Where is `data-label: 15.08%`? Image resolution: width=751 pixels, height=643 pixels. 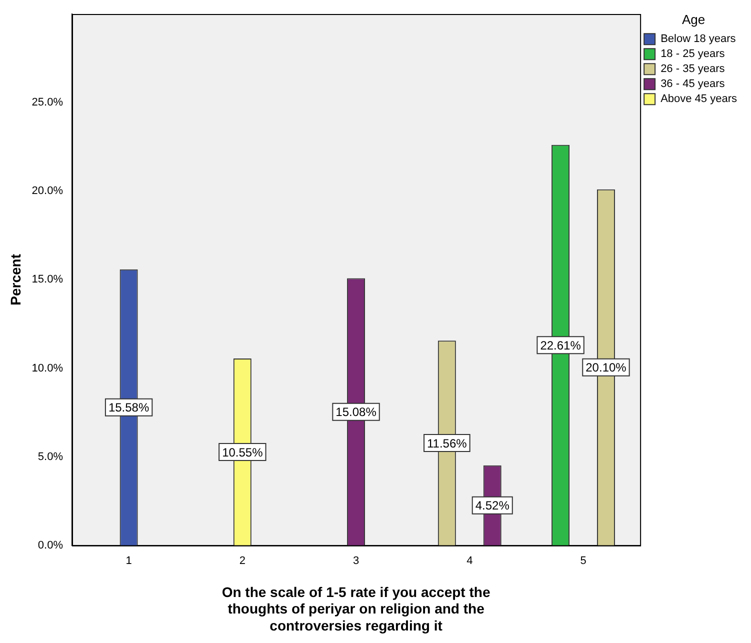 data-label: 15.08% is located at coordinates (356, 412).